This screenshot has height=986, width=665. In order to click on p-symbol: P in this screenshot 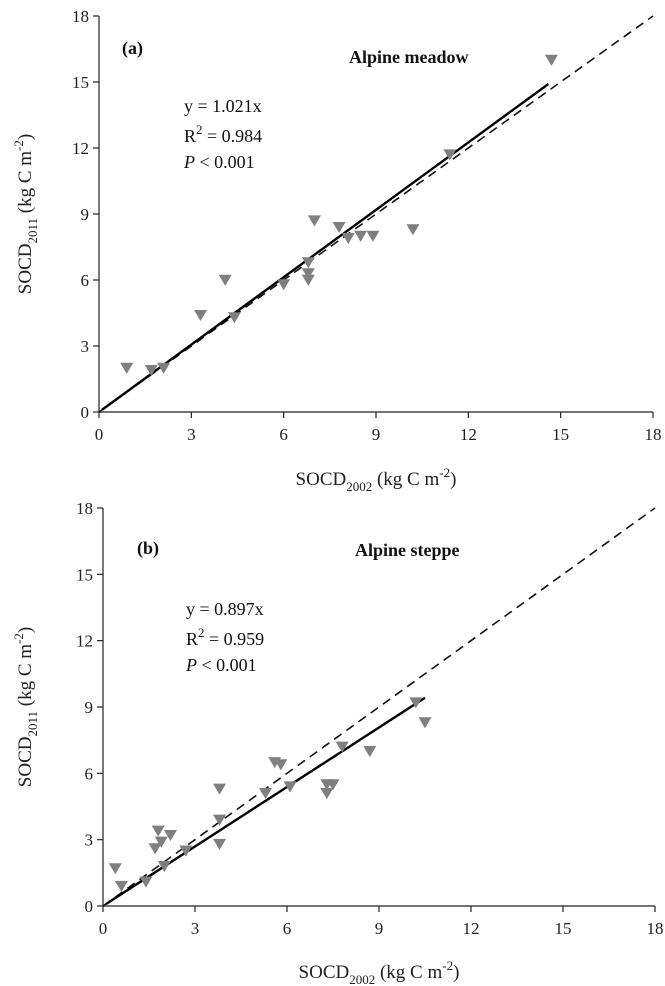, I will do `click(191, 665)`.